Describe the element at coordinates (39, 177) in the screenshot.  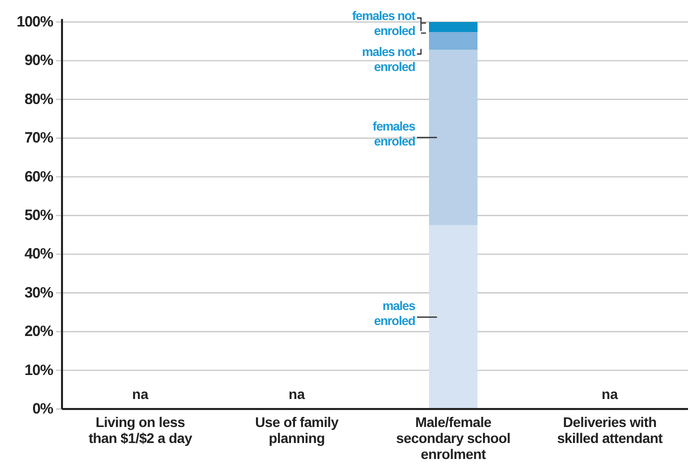
I see `y-tick-label: 60%` at that location.